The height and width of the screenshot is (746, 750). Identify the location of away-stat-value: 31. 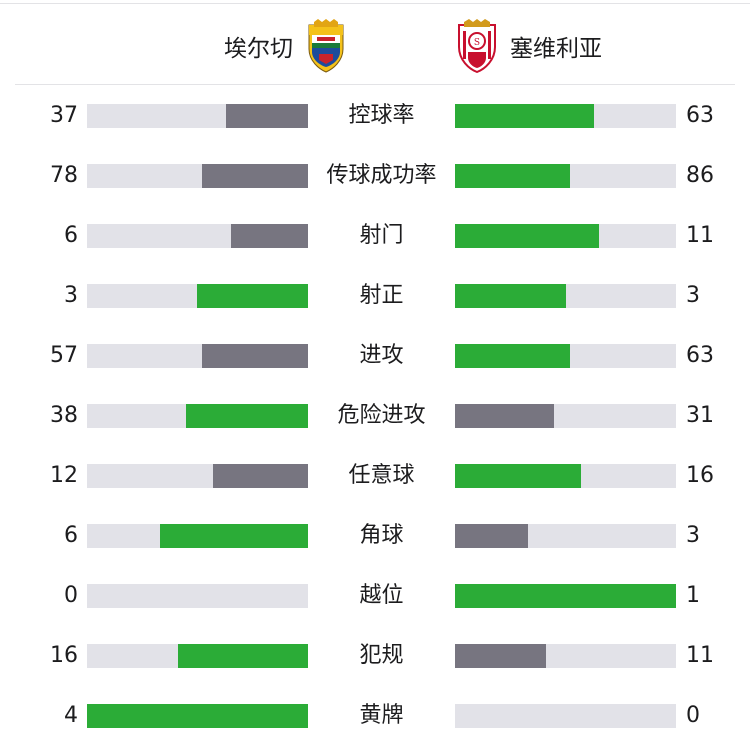
(700, 415).